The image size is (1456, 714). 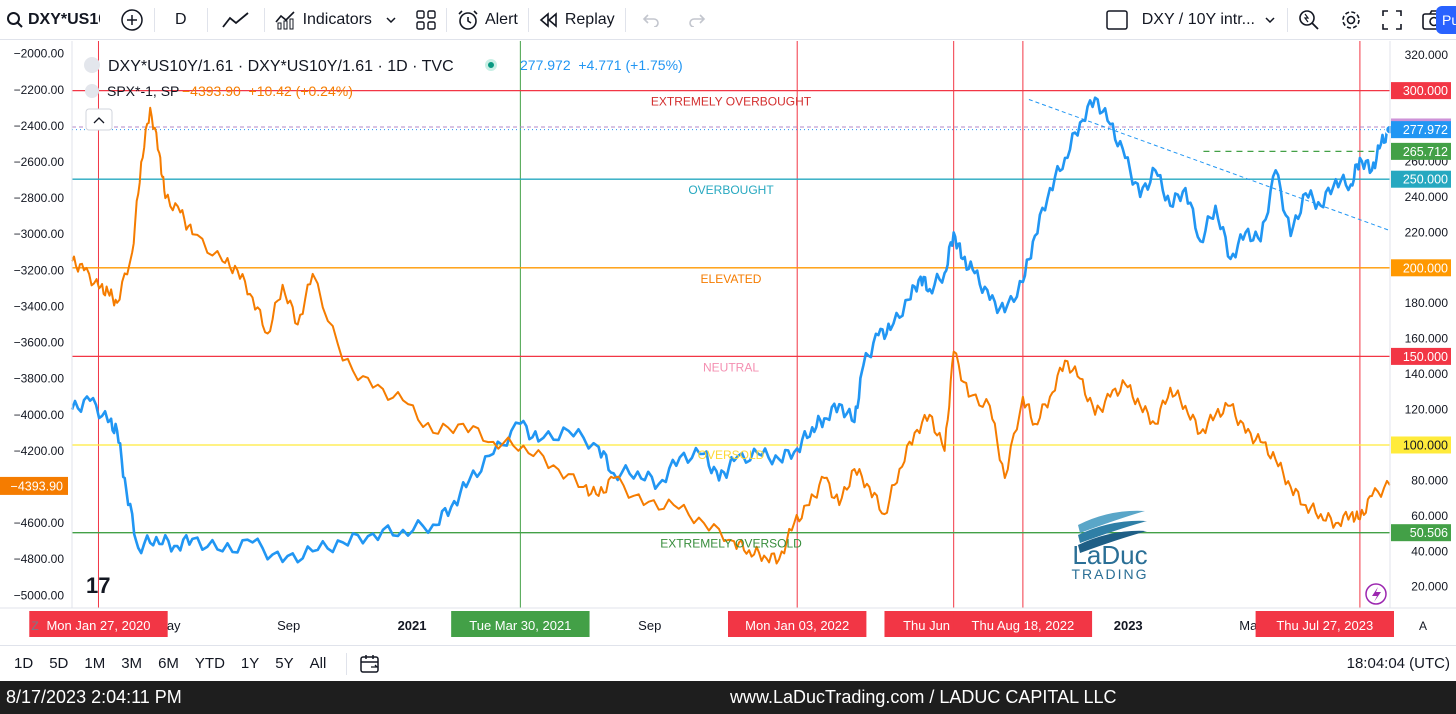 I want to click on right-axis-tick: 60.000, so click(x=1429, y=516).